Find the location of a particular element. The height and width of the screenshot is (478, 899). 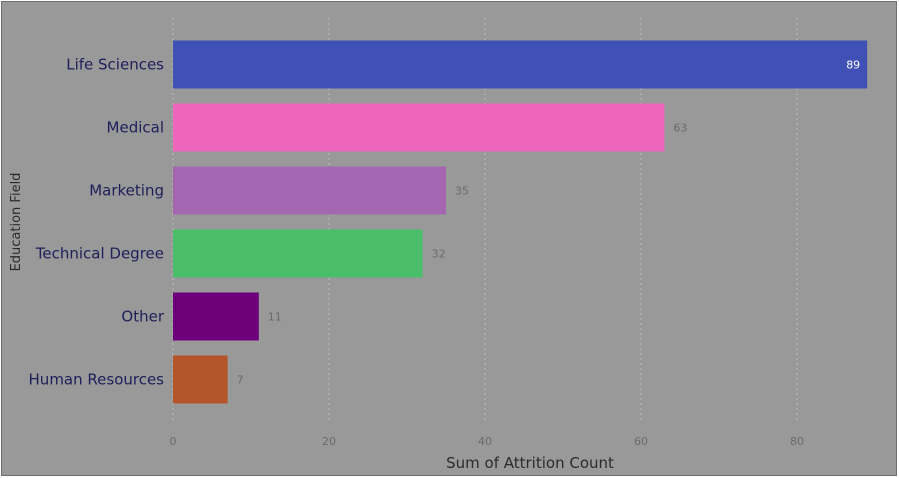

category-label: Technical Degree is located at coordinates (99, 254).